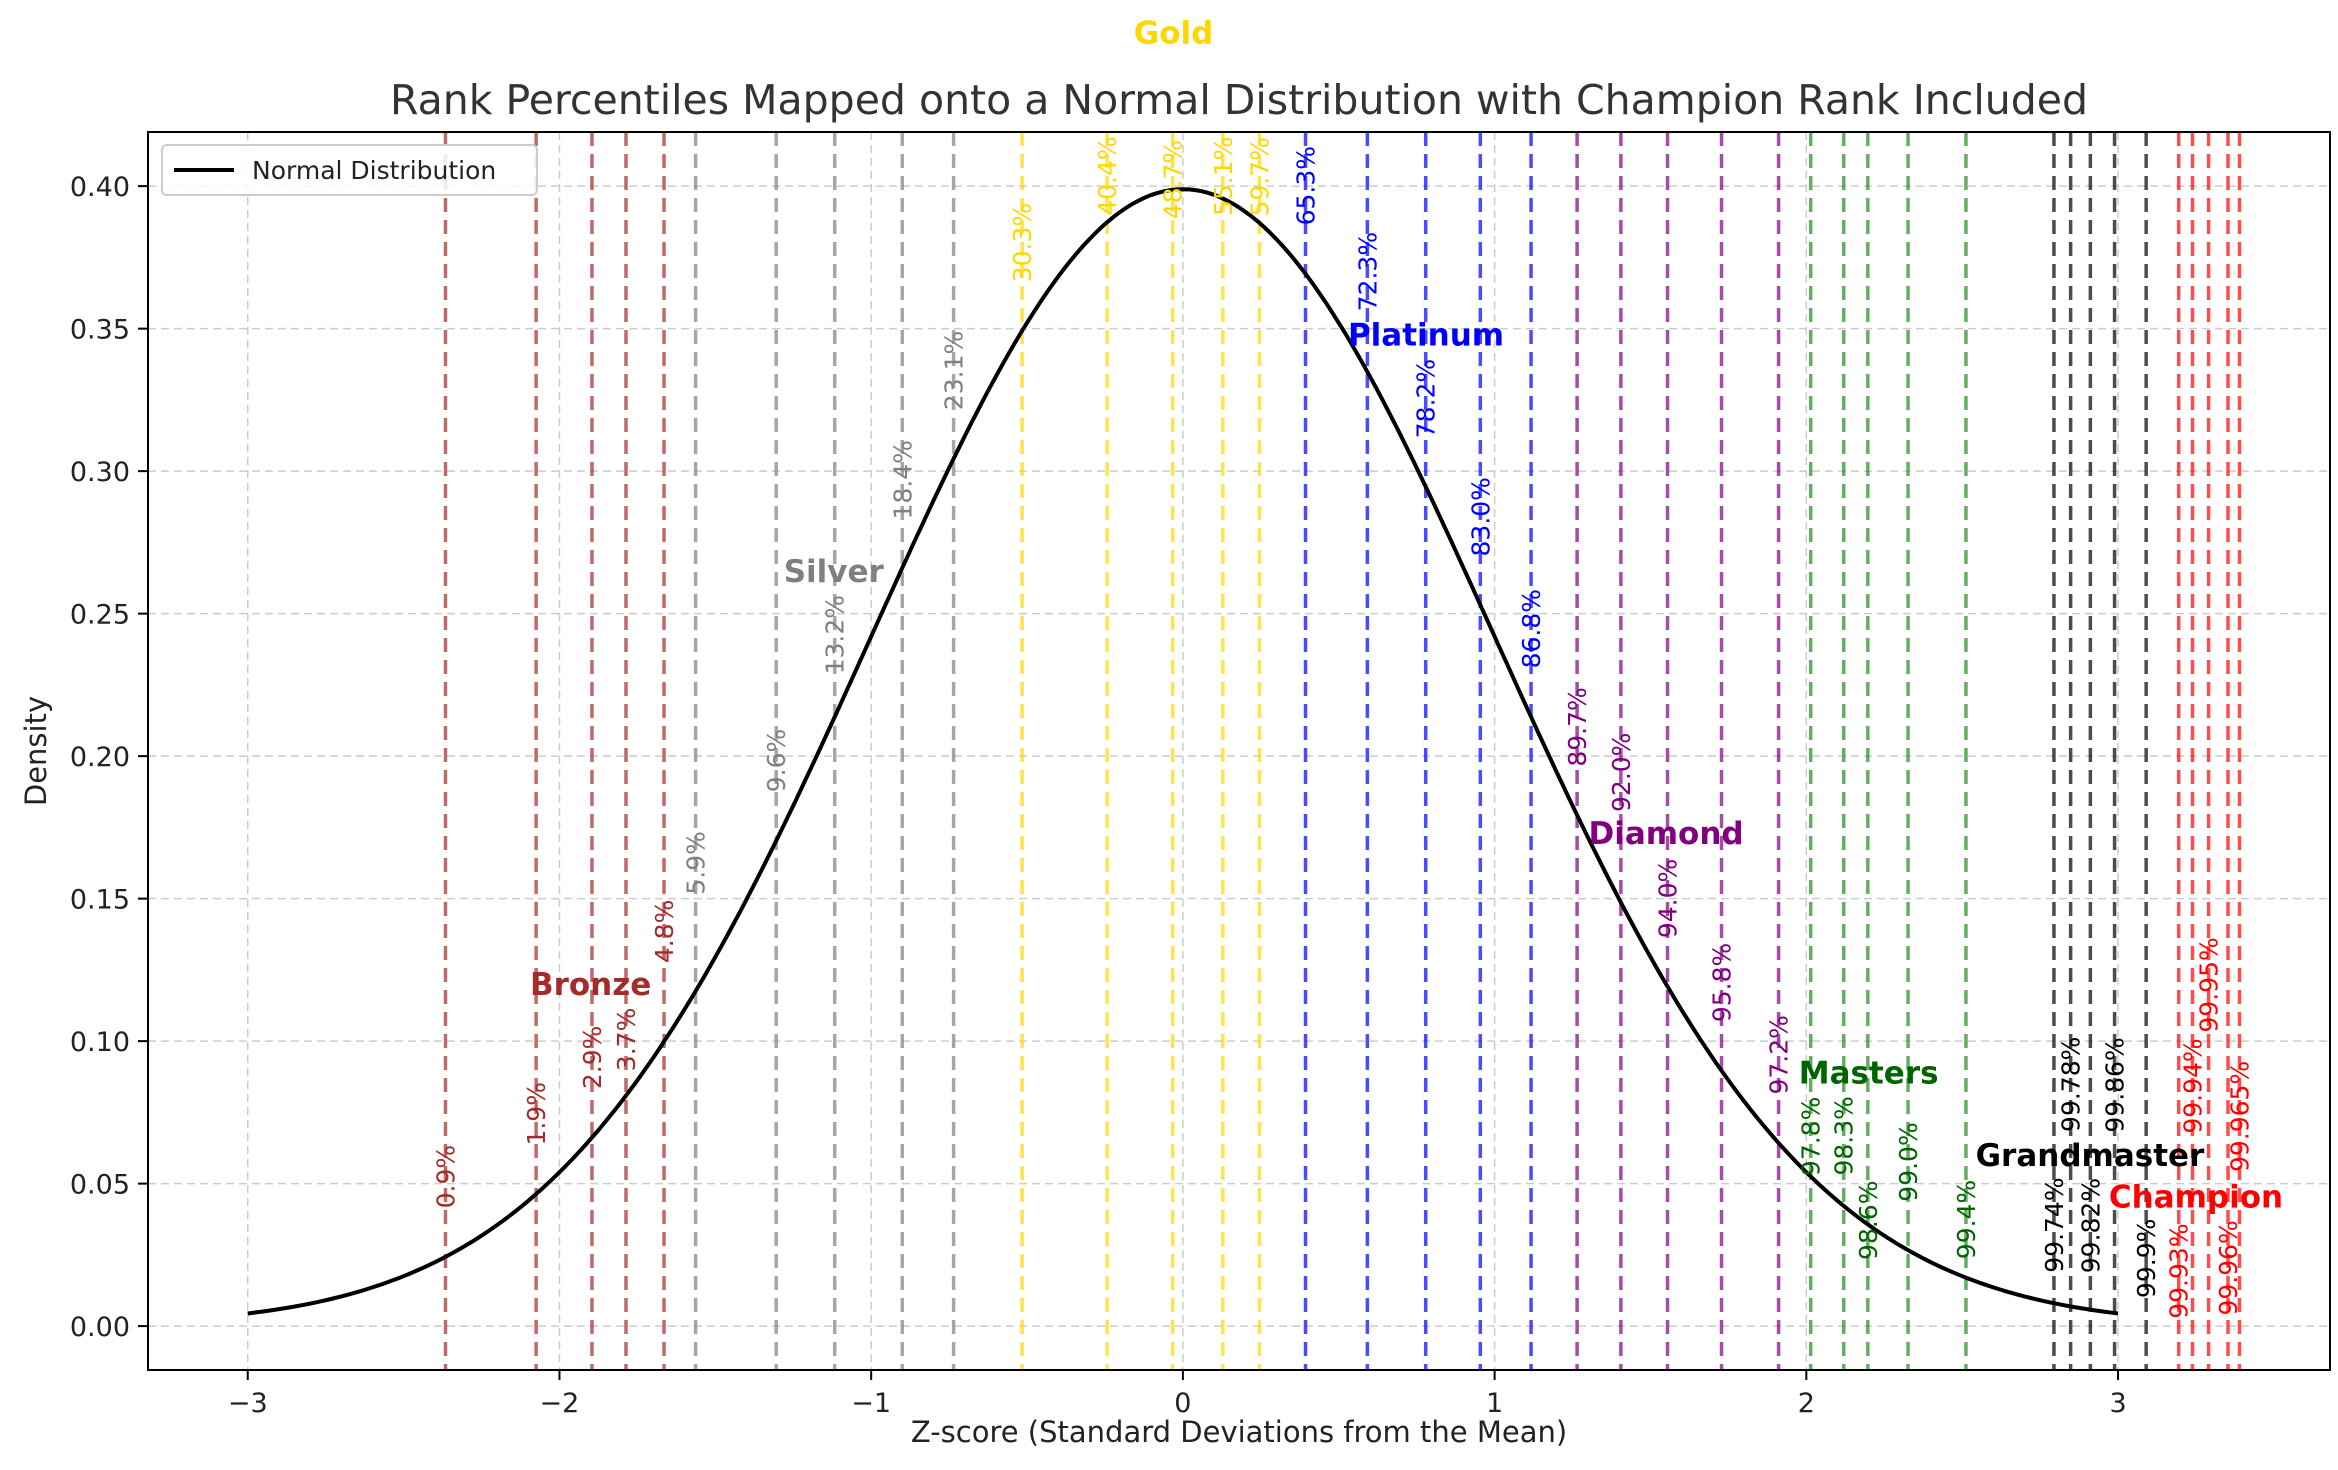 Image resolution: width=2338 pixels, height=1470 pixels. I want to click on percentile-label-grandmaster: 99.82%, so click(2090, 1225).